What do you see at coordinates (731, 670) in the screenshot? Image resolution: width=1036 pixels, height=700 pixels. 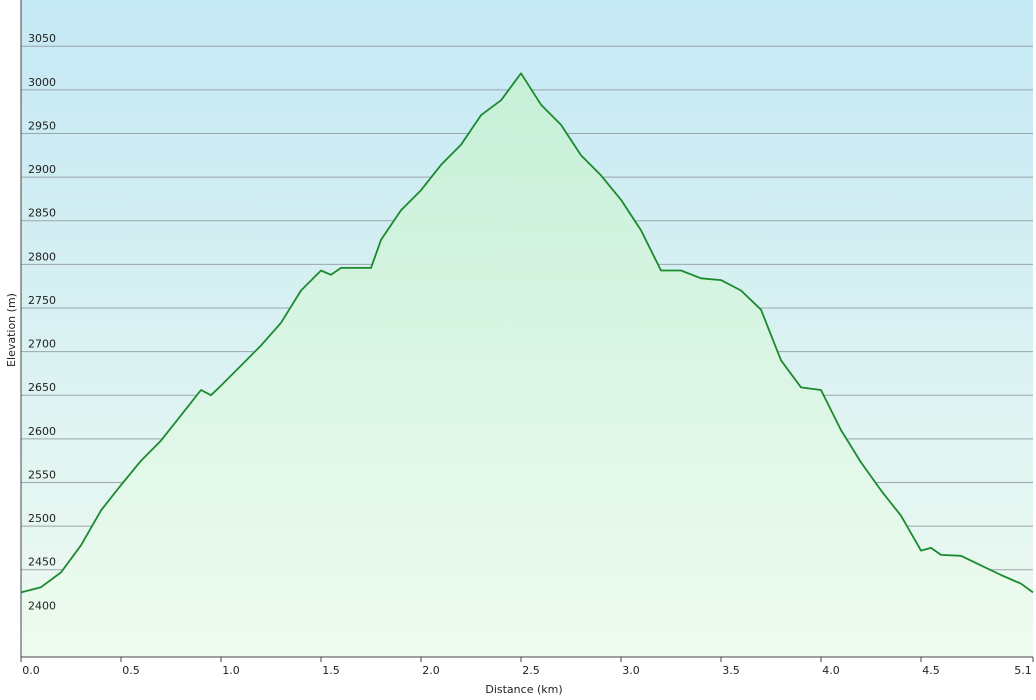 I see `x-tick-label: 3.5` at bounding box center [731, 670].